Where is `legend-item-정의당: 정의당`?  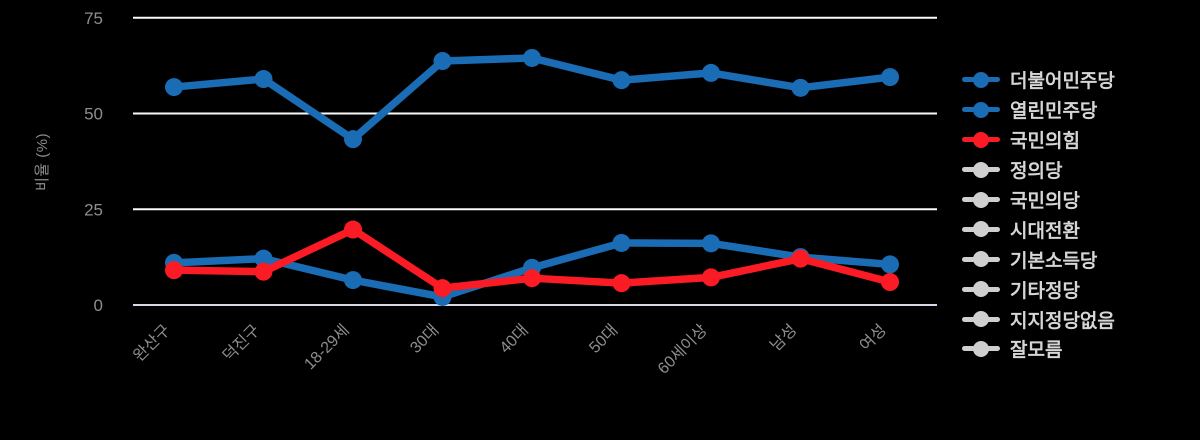 legend-item-정의당: 정의당 is located at coordinates (1038, 170).